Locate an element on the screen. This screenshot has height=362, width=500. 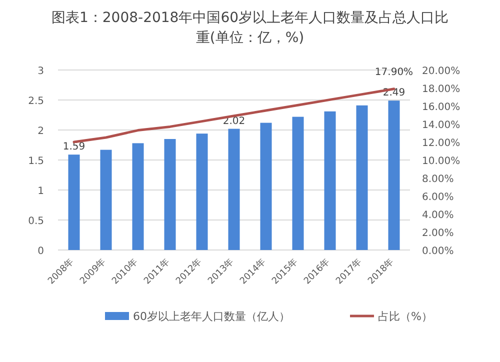
y2-tick-label: 12.00% is located at coordinates (441, 143).